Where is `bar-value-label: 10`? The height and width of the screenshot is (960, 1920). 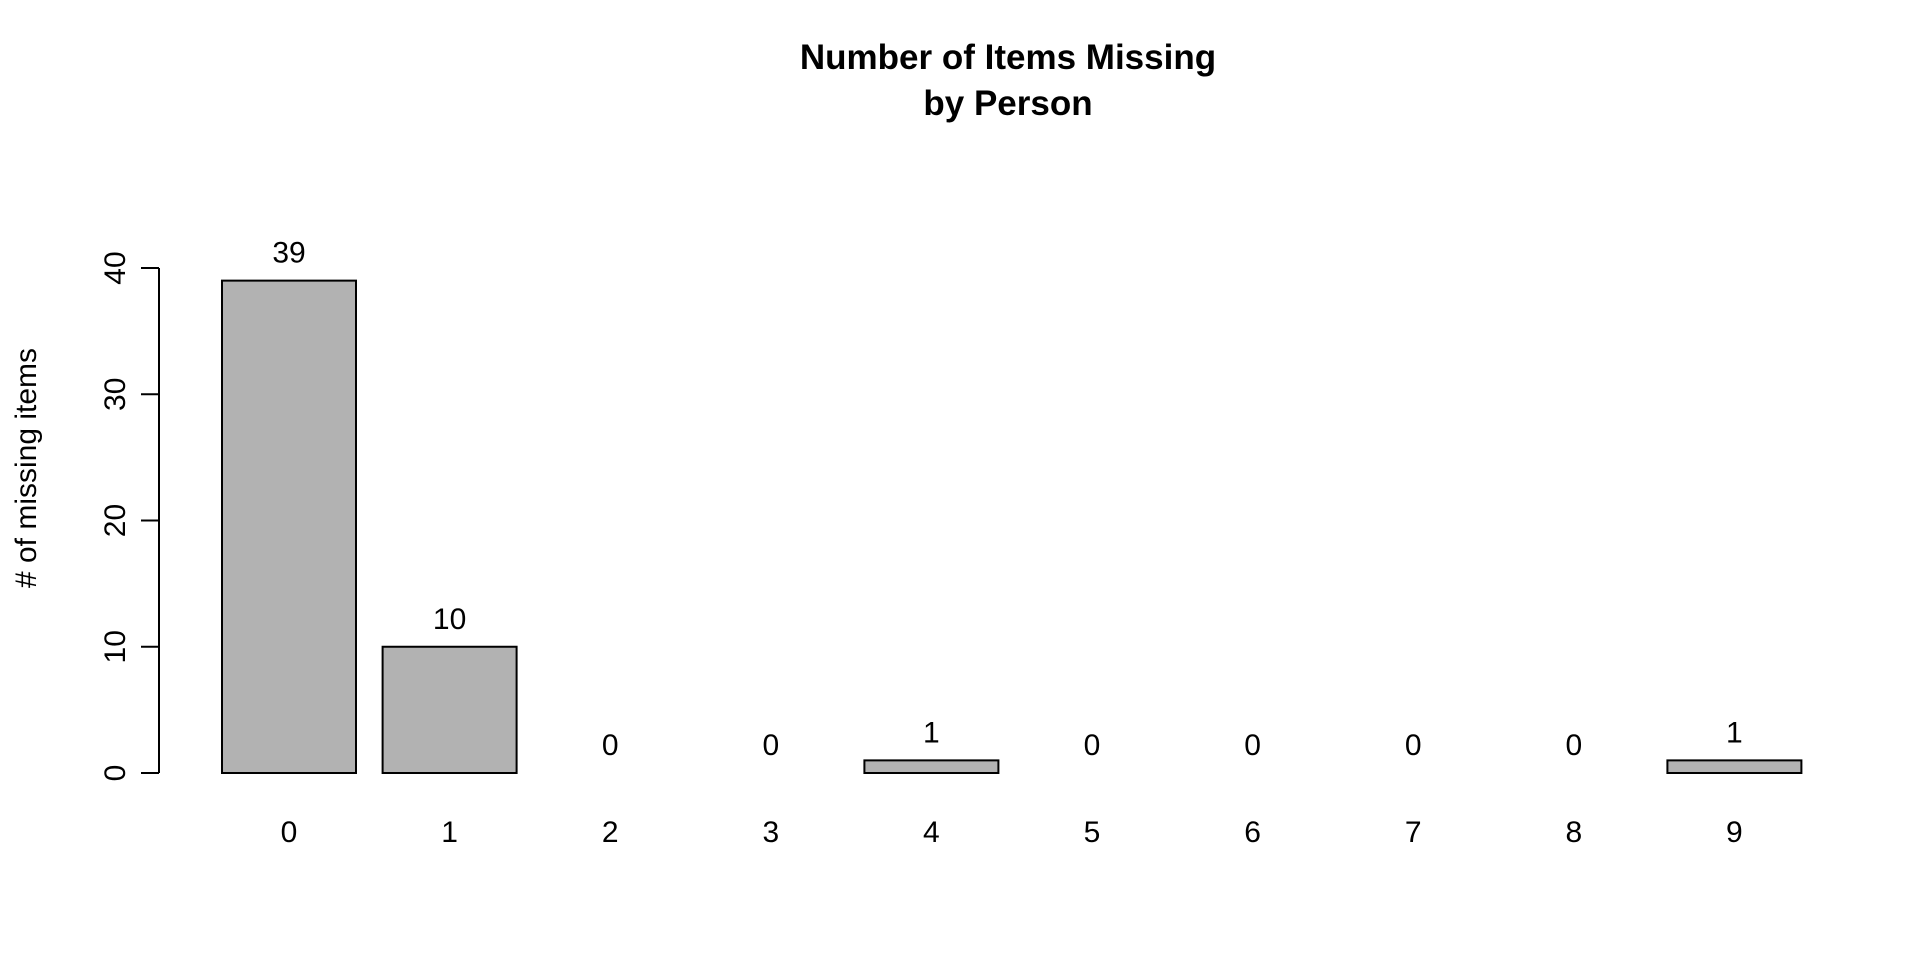
bar-value-label: 10 is located at coordinates (449, 619).